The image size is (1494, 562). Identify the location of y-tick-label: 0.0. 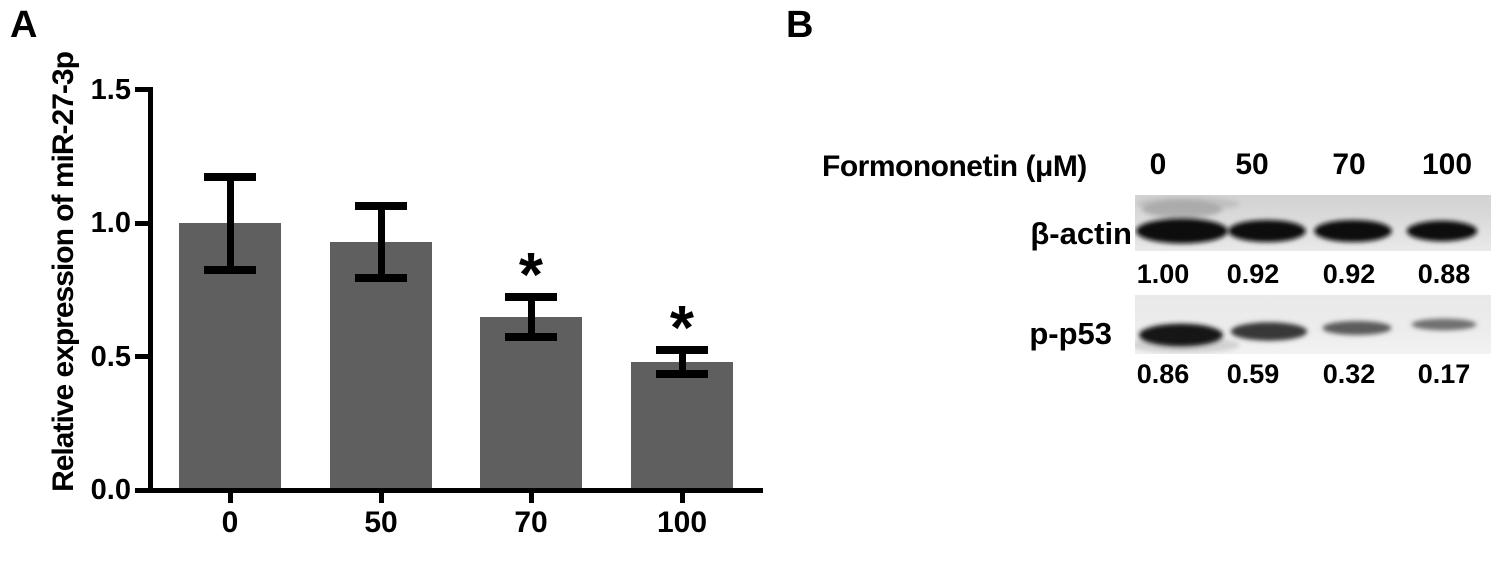
(110, 490).